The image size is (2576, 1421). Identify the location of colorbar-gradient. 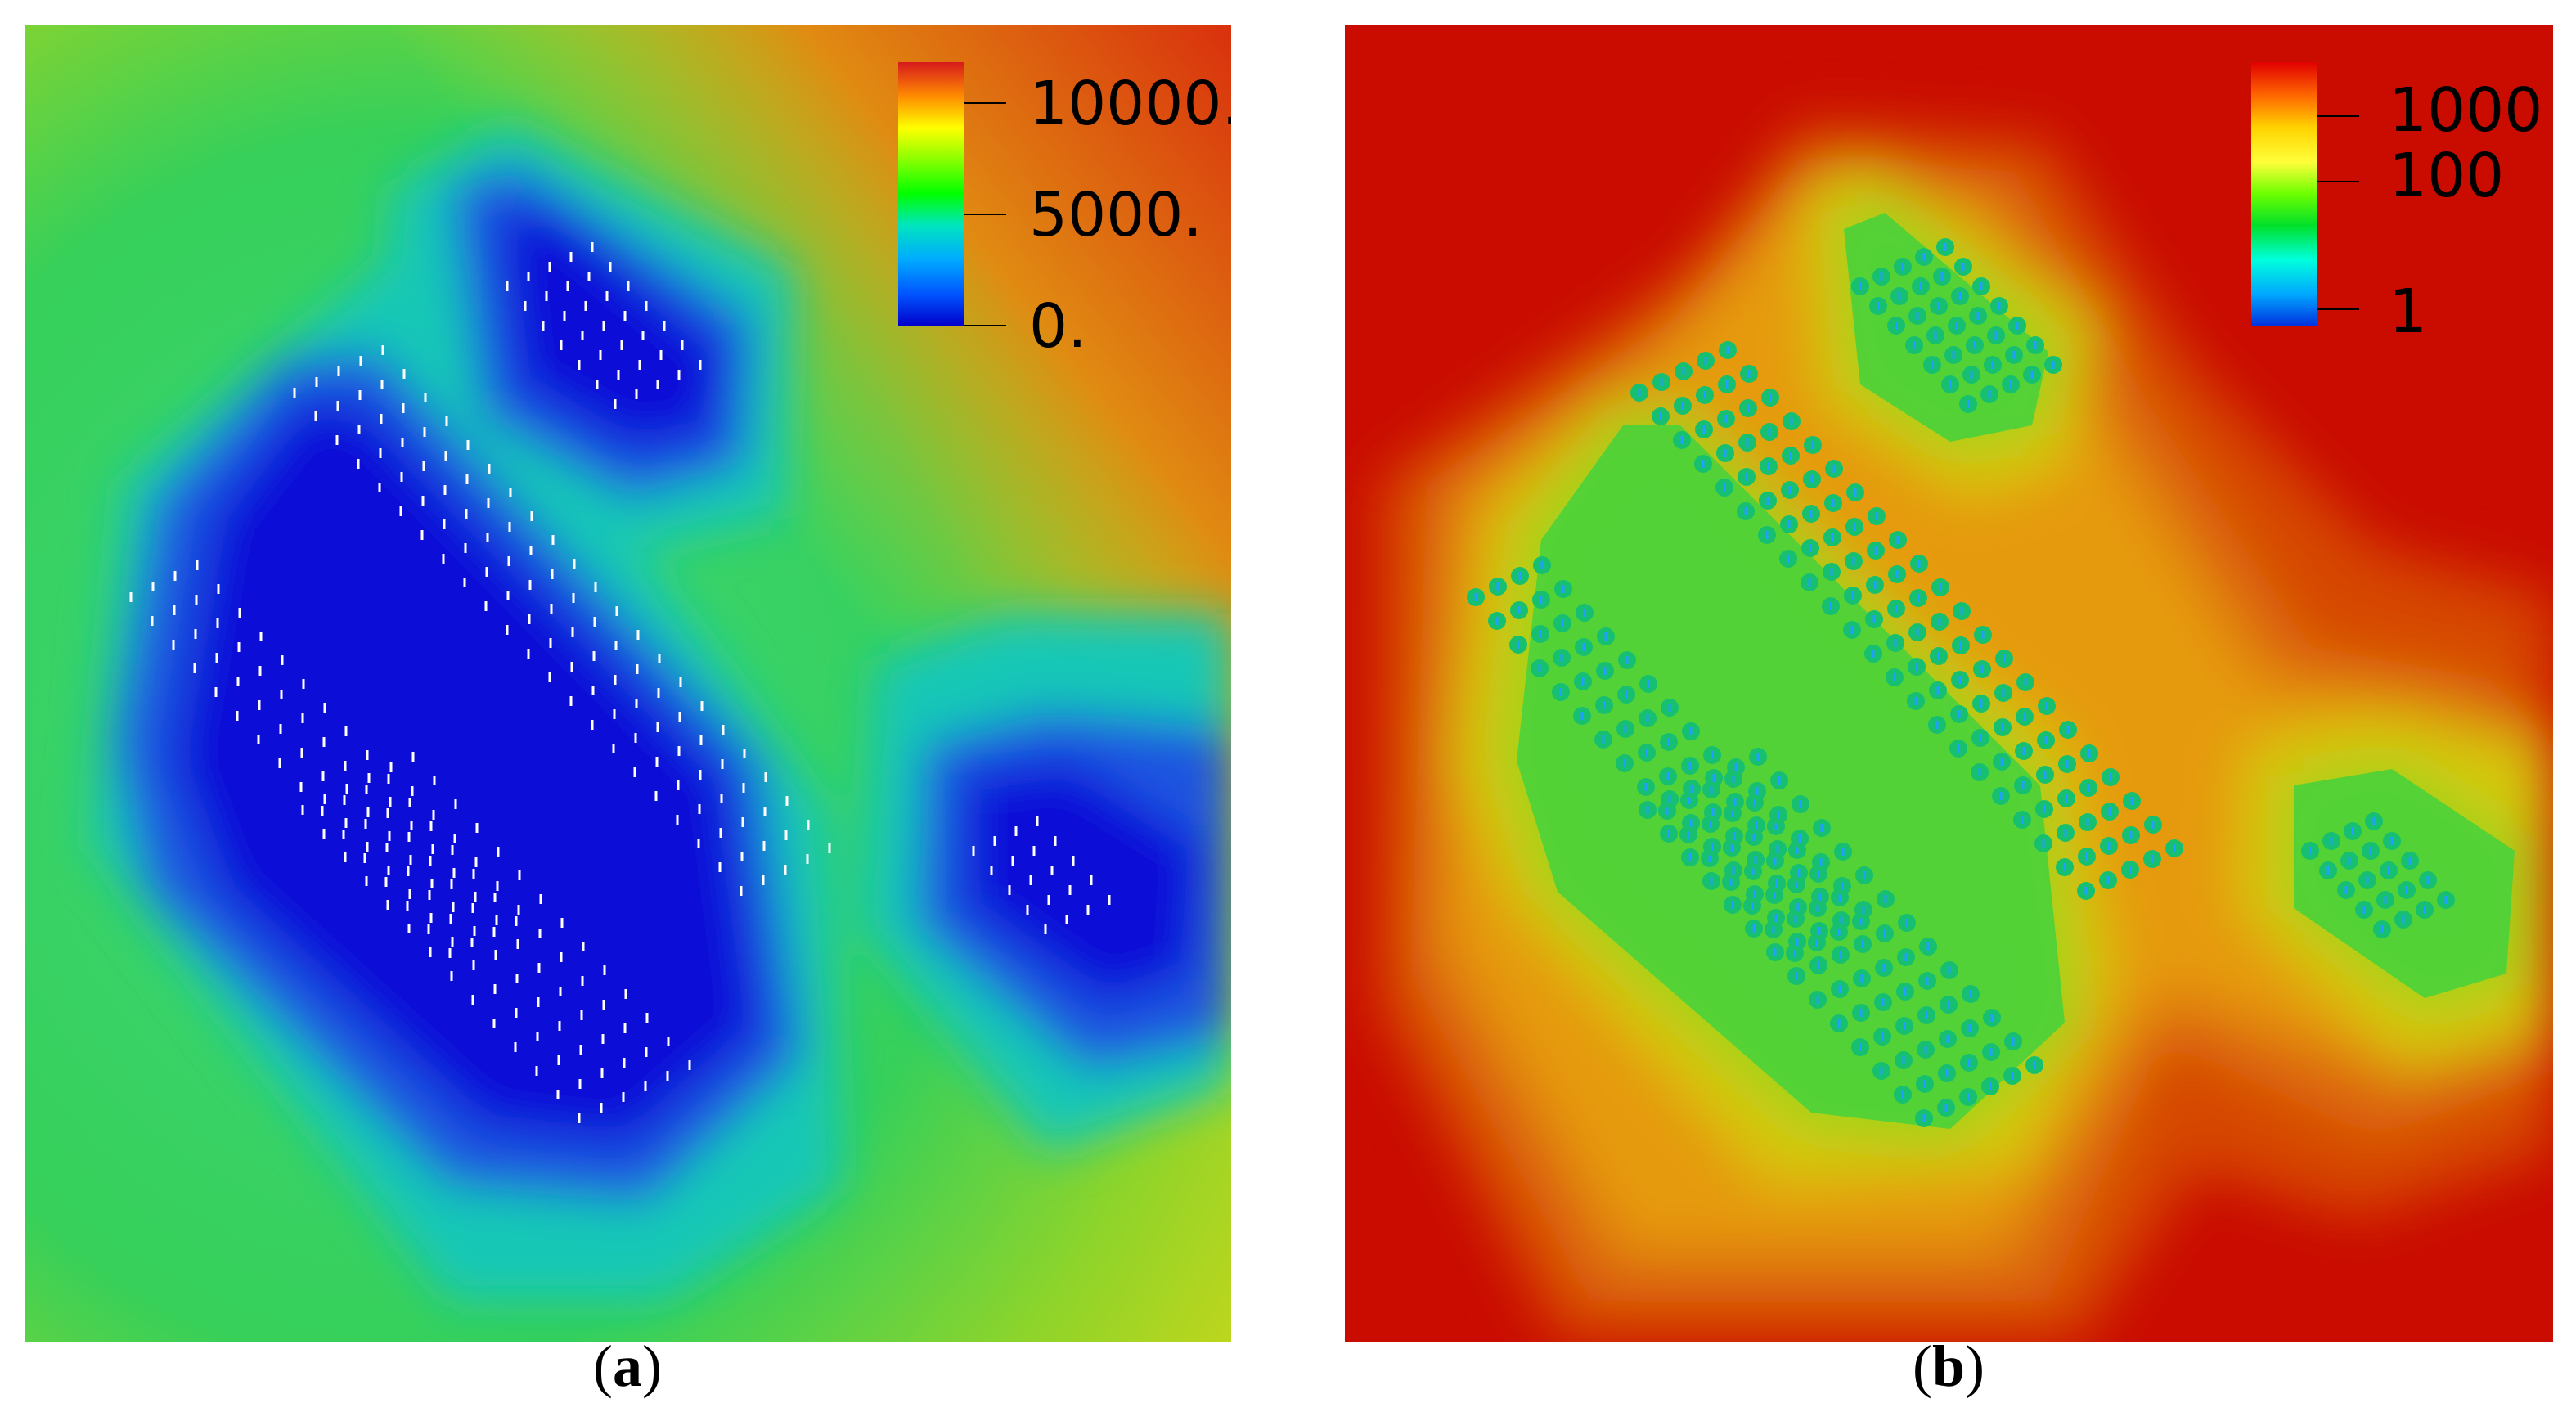
(2284, 194).